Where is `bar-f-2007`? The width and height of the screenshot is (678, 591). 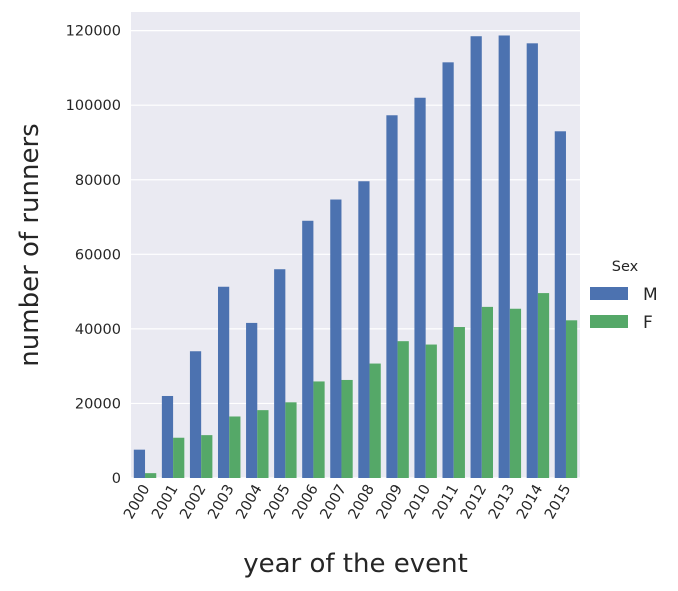 bar-f-2007 is located at coordinates (347, 428).